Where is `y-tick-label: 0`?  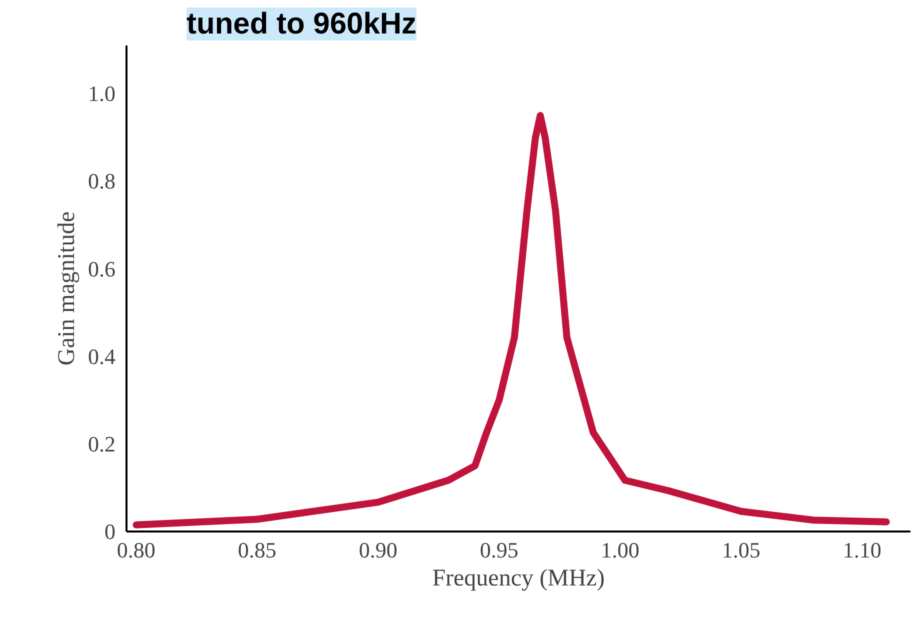
y-tick-label: 0 is located at coordinates (110, 531).